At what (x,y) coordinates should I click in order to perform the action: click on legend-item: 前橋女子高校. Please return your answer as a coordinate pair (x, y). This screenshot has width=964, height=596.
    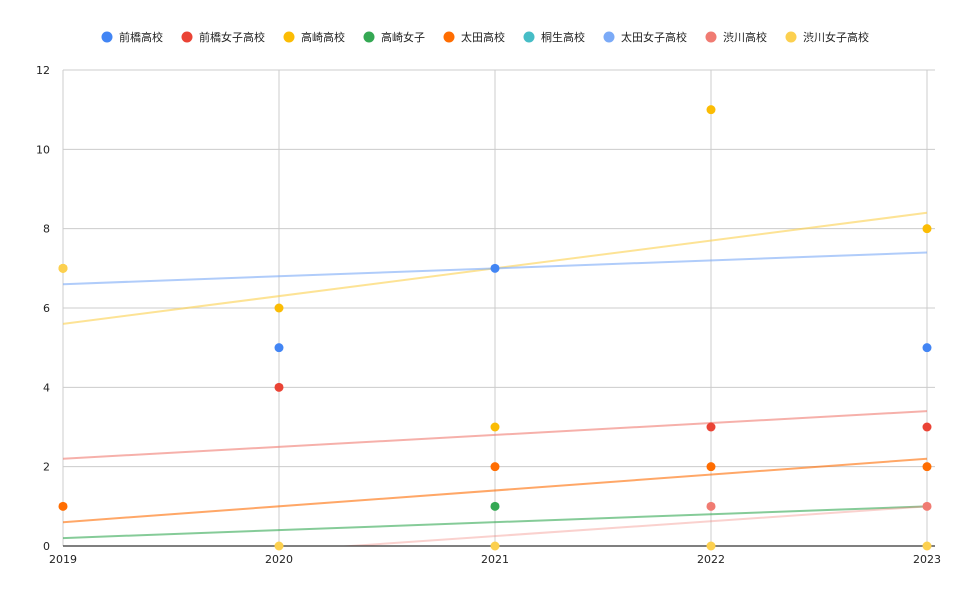
    Looking at the image, I should click on (223, 37).